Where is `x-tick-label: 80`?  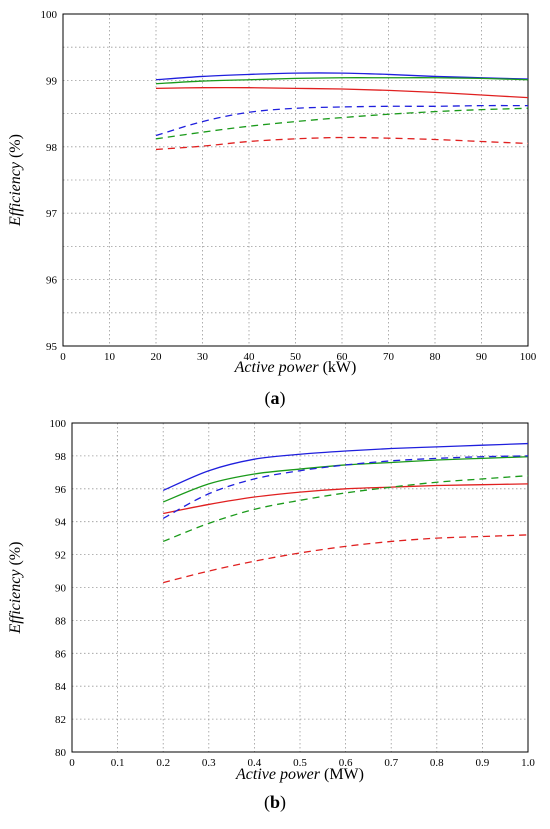 x-tick-label: 80 is located at coordinates (436, 357).